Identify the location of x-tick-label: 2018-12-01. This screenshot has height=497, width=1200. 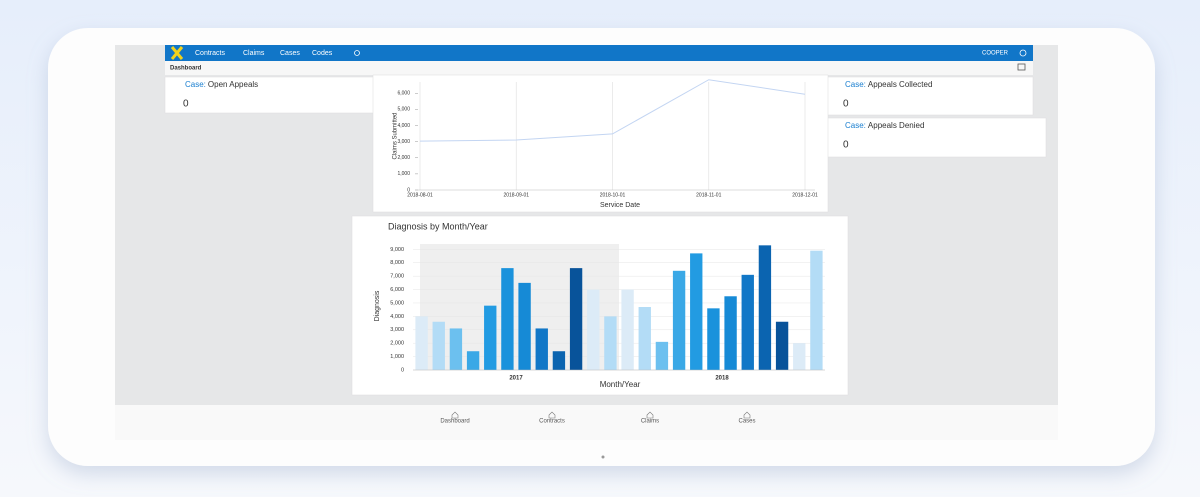
(805, 195).